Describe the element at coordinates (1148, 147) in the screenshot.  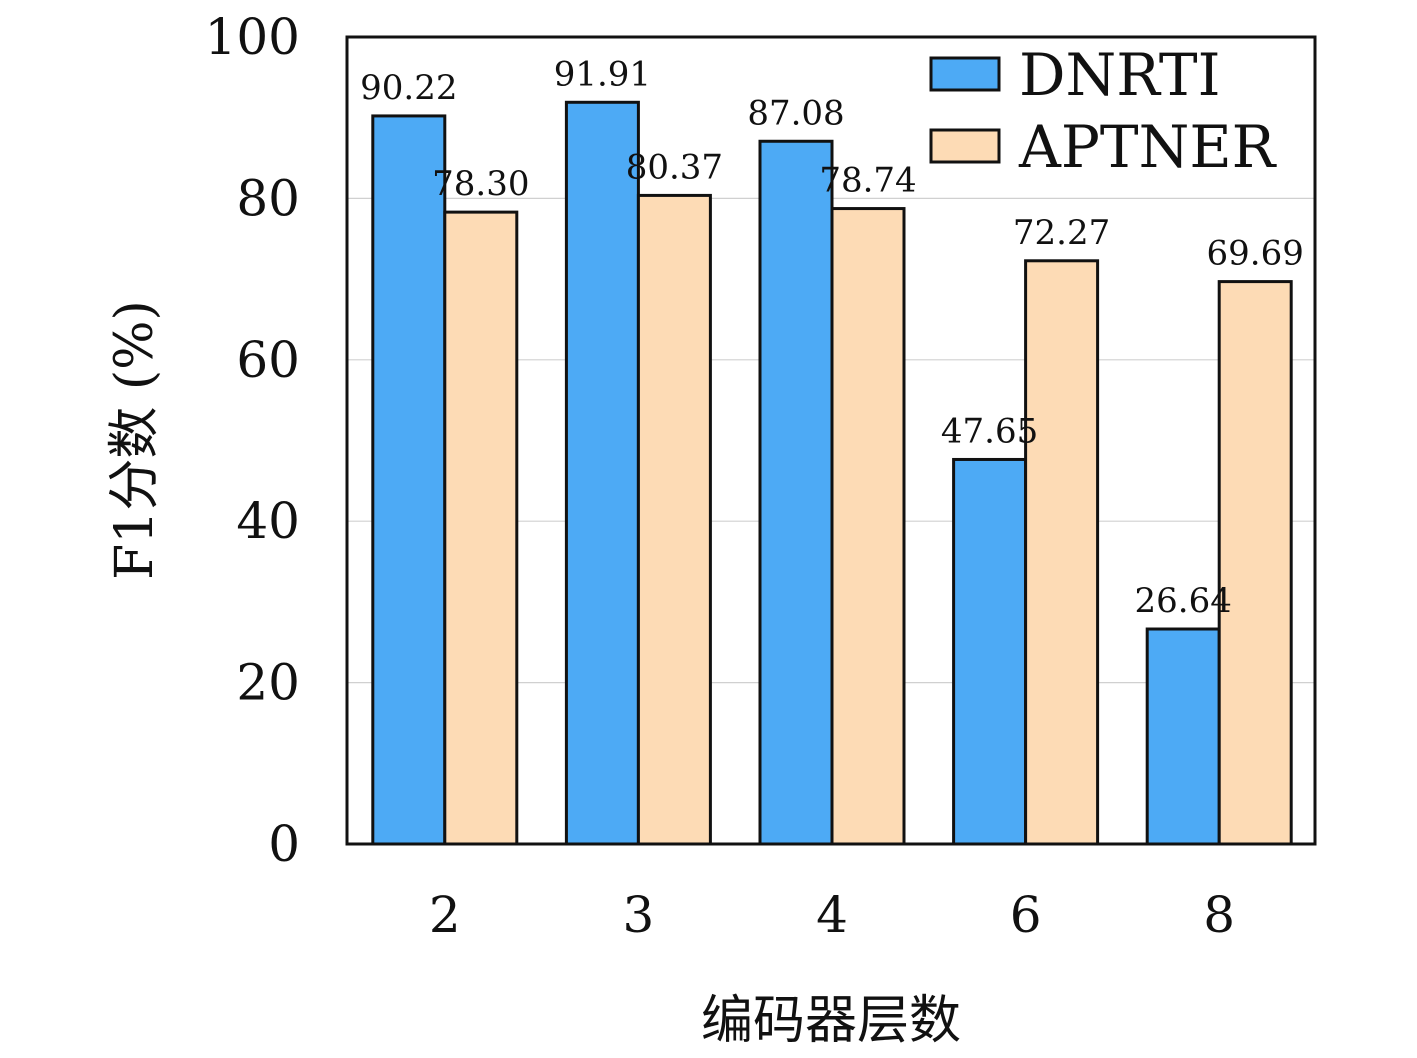
I see `legend-label-aptner: APTNER` at that location.